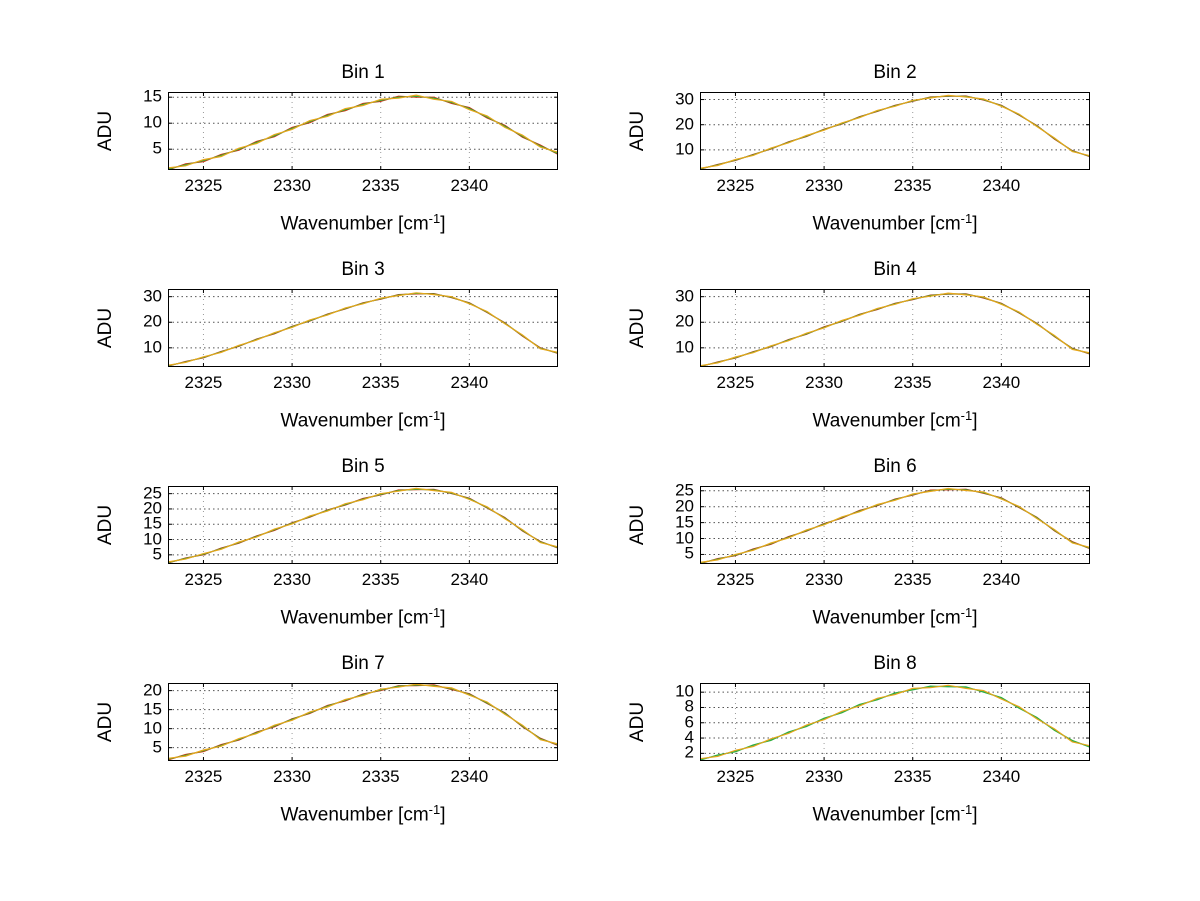 Image resolution: width=1200 pixels, height=901 pixels. What do you see at coordinates (689, 722) in the screenshot?
I see `y-tick-label: 6` at bounding box center [689, 722].